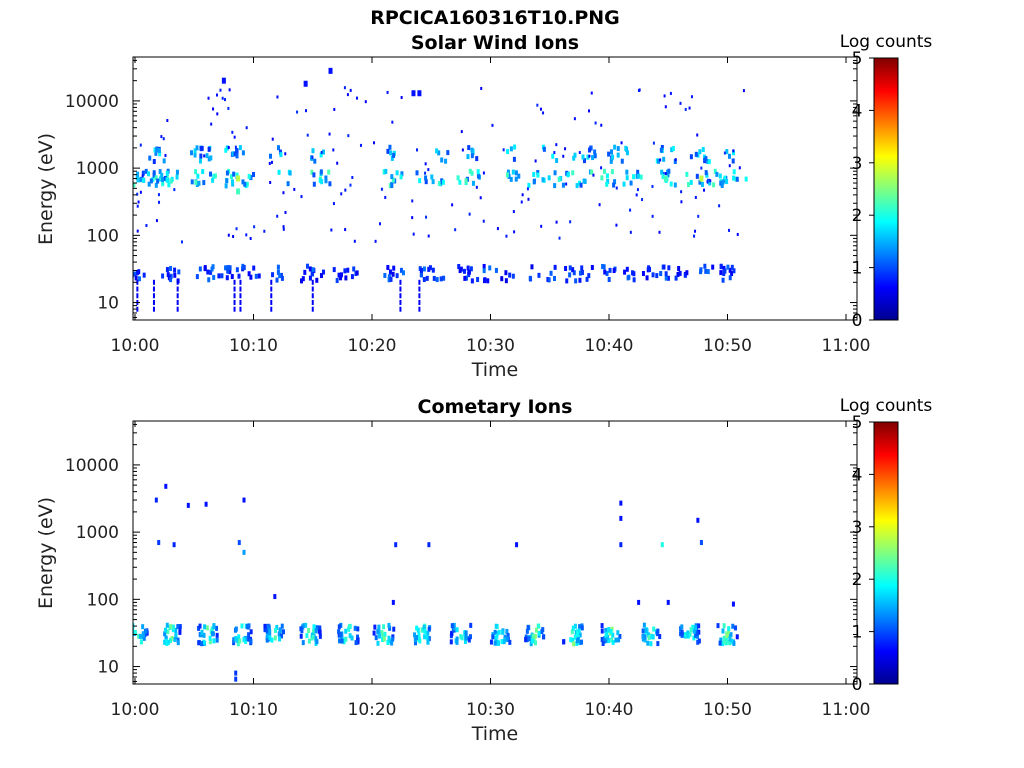 The image size is (1024, 768). Describe the element at coordinates (609, 346) in the screenshot. I see `x-tick-label: 10:40` at that location.